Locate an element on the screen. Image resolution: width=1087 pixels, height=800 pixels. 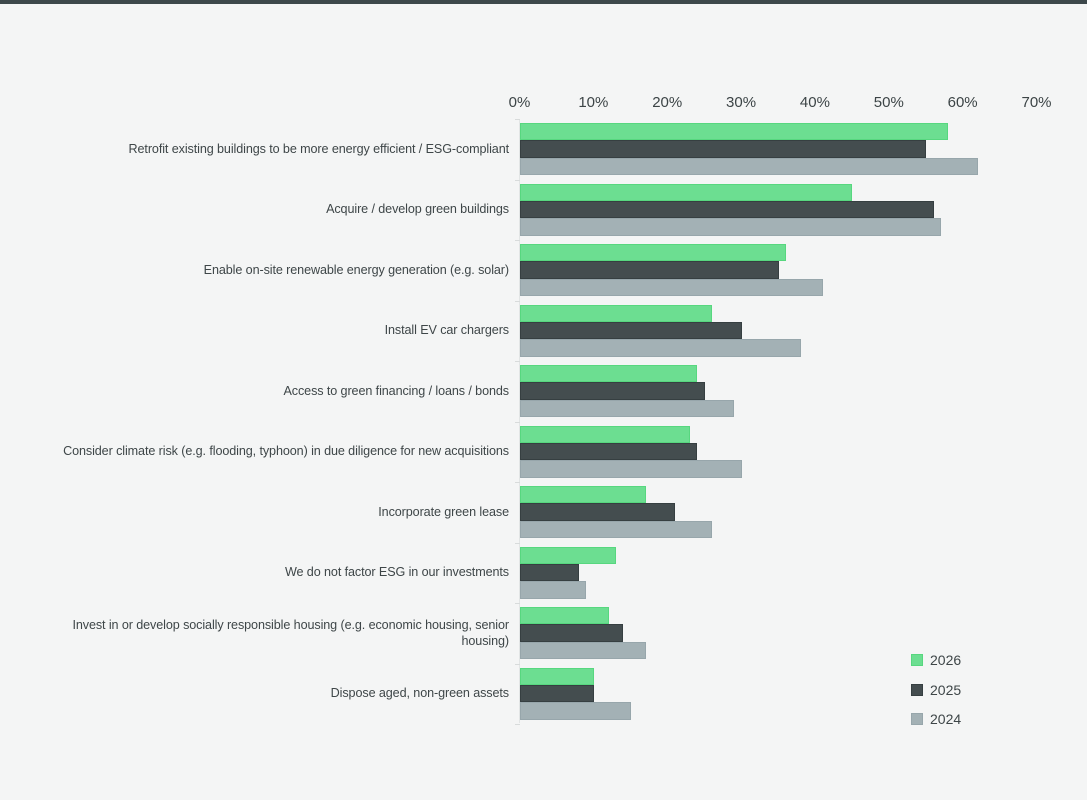
y-axis-line is located at coordinates (519, 421).